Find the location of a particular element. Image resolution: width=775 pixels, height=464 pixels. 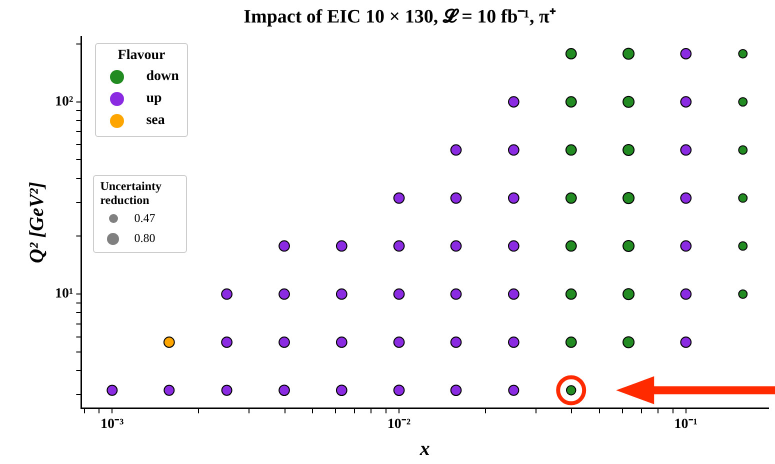

x-tick-label: 10⁻³ is located at coordinates (112, 424).